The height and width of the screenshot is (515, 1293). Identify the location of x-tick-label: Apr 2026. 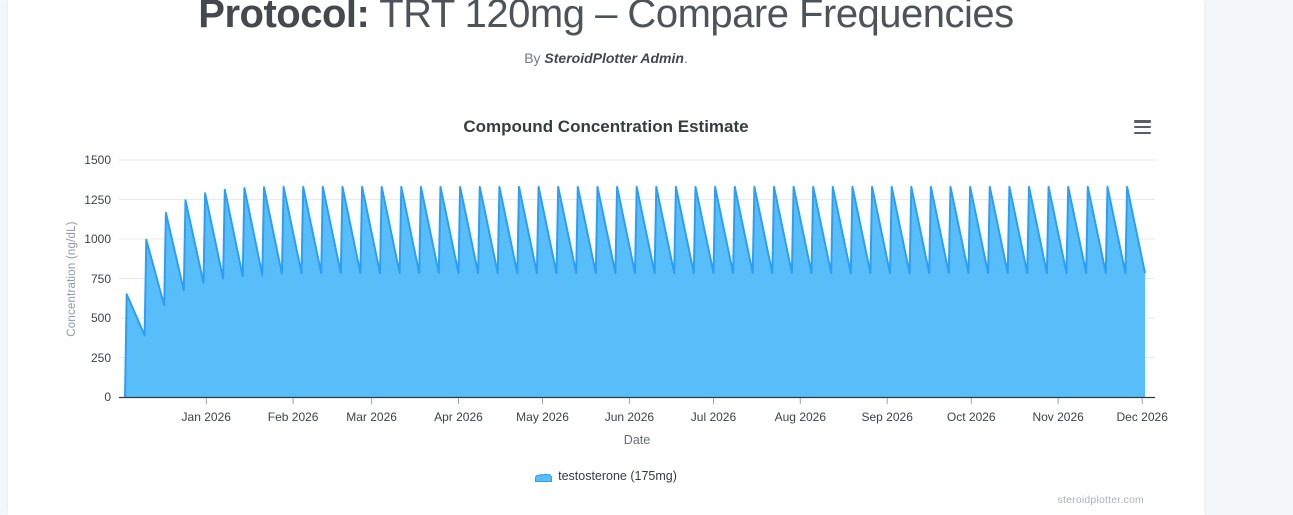
(458, 417).